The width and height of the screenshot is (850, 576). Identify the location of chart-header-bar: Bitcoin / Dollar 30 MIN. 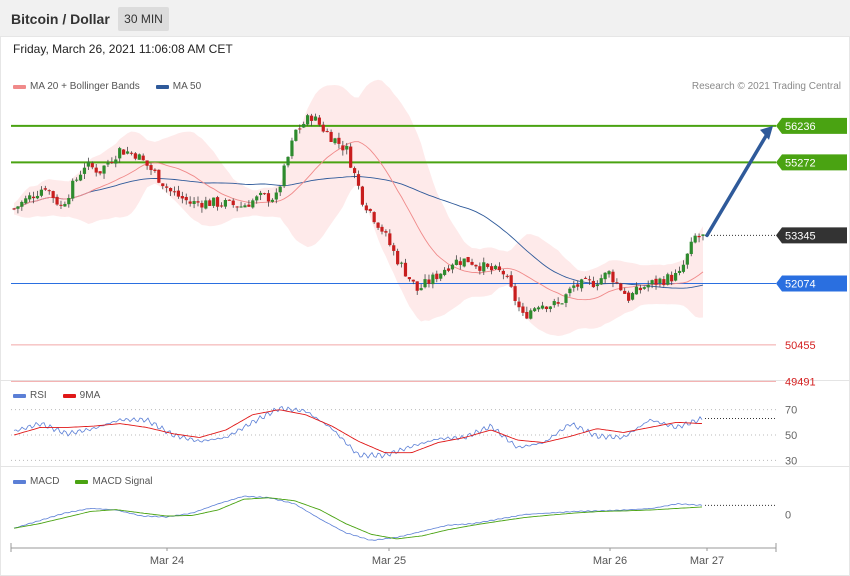
(425, 18).